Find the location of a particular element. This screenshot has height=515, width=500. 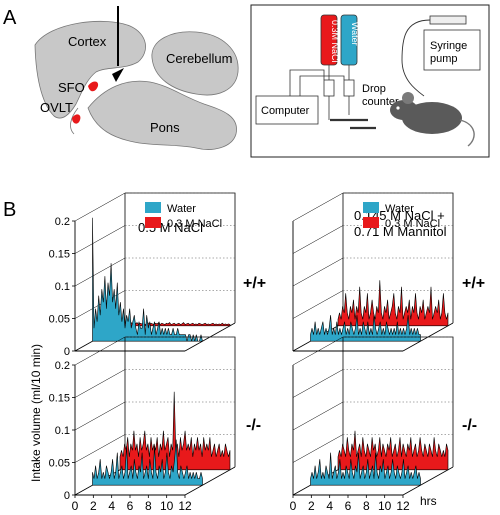

drop-sensor-left is located at coordinates (329, 88).